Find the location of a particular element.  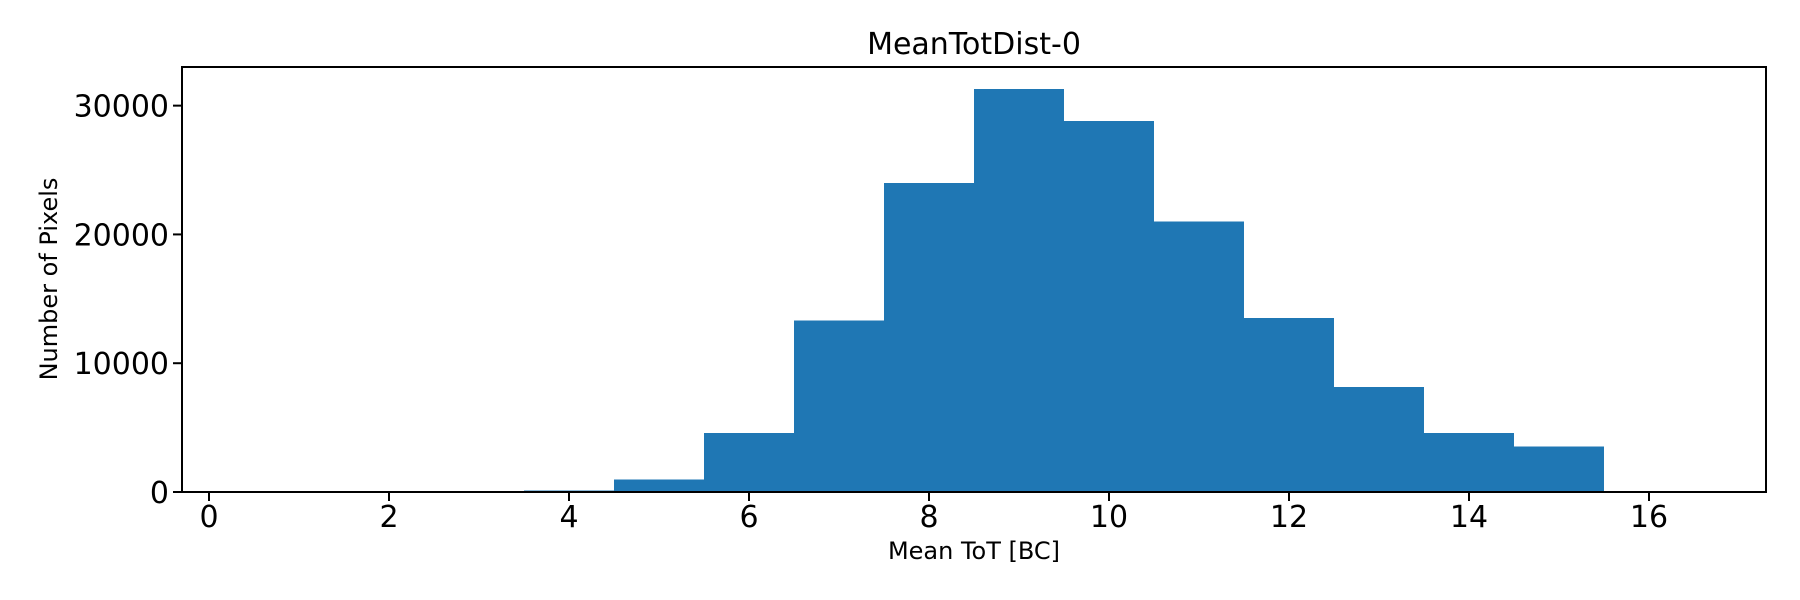

x-tick-label: 8 is located at coordinates (928, 517).